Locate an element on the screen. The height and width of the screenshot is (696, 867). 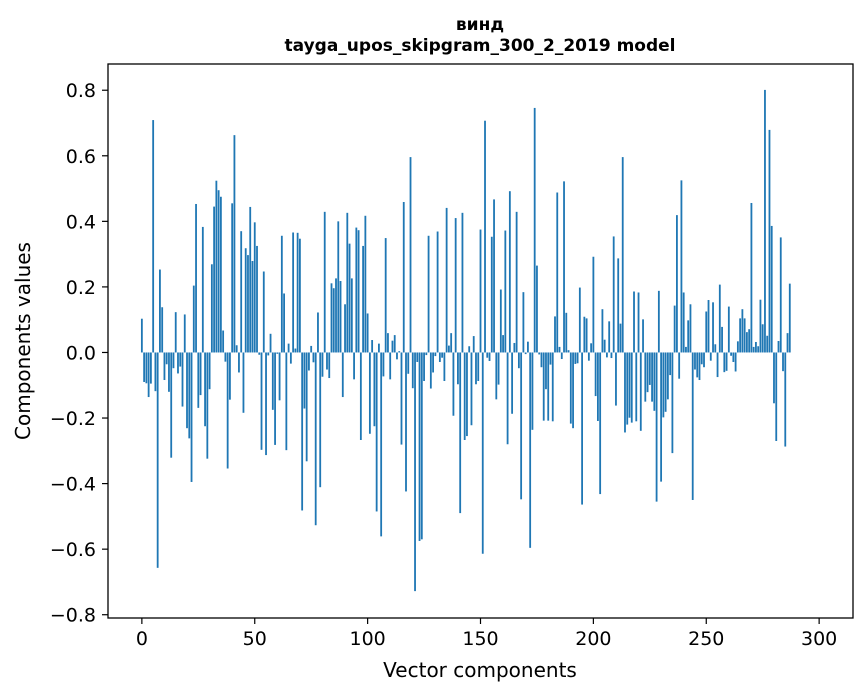
x-tick-label: 200 is located at coordinates (593, 639).